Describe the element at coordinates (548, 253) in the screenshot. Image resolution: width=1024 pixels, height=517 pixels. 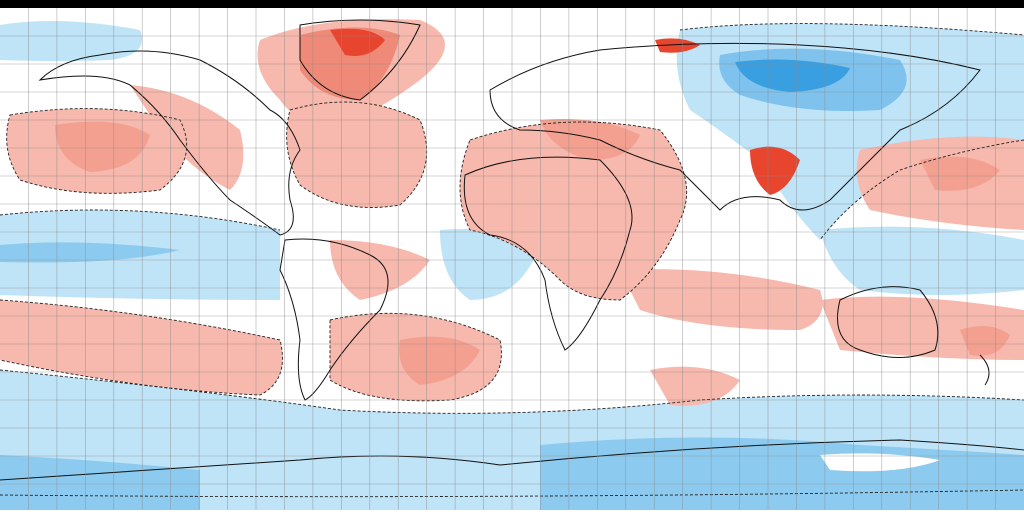
I see `africa` at that location.